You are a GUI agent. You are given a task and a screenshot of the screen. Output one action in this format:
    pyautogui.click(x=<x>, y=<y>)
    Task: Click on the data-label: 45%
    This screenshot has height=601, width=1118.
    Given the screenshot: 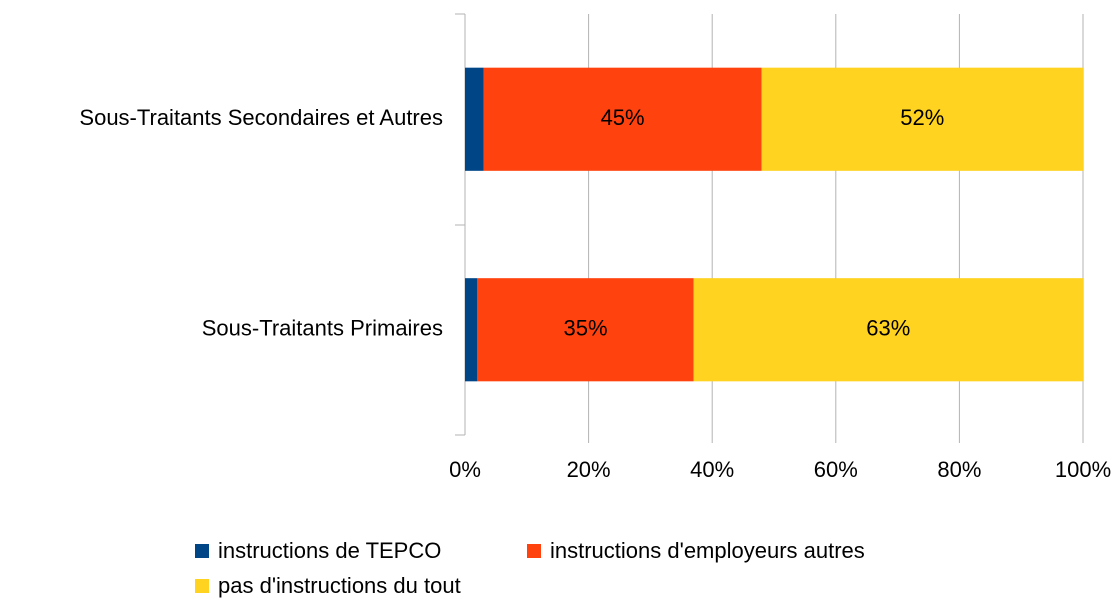 What is the action you would take?
    pyautogui.click(x=623, y=117)
    